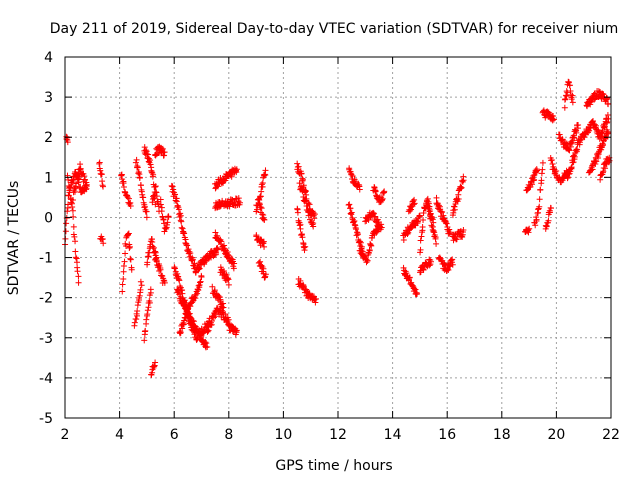  I want to click on x-tick-label: 2, so click(65, 435).